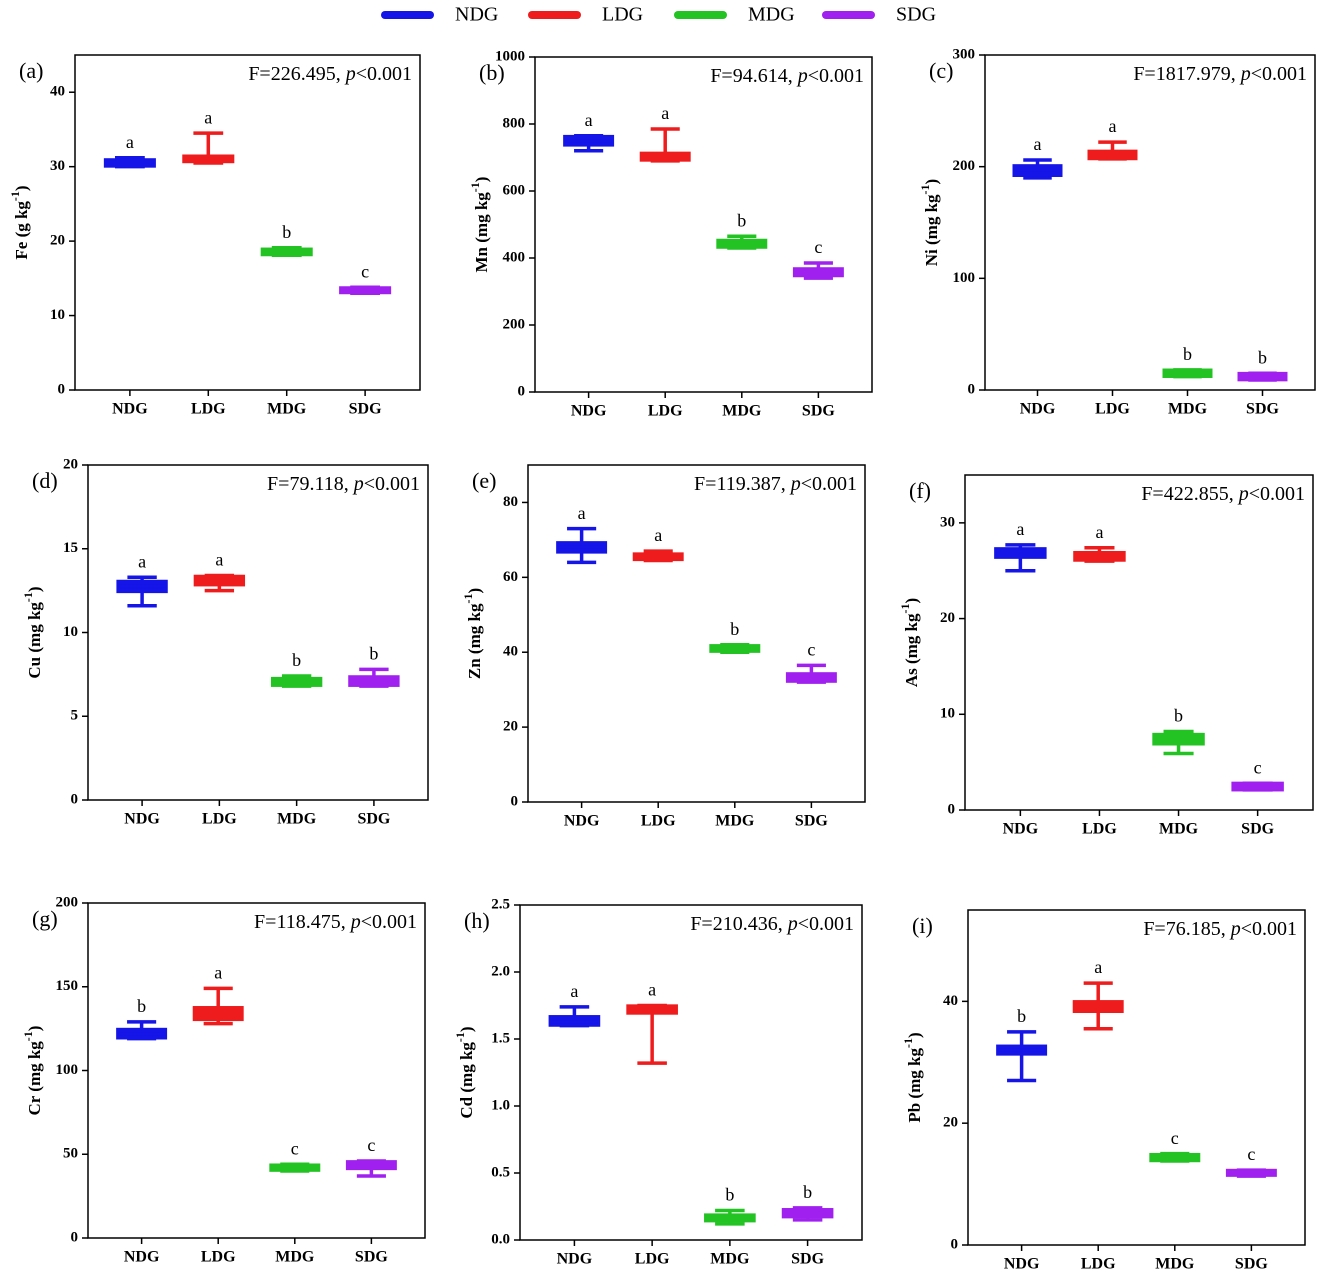  Describe the element at coordinates (738, 924) in the screenshot. I see `annotation-part: F=210.436,` at that location.